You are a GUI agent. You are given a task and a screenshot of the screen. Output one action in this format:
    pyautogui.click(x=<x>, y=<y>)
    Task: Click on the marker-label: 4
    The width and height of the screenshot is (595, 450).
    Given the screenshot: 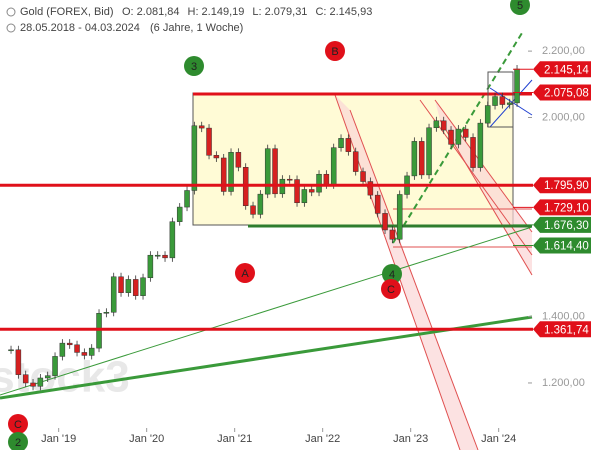 What is the action you would take?
    pyautogui.click(x=392, y=275)
    